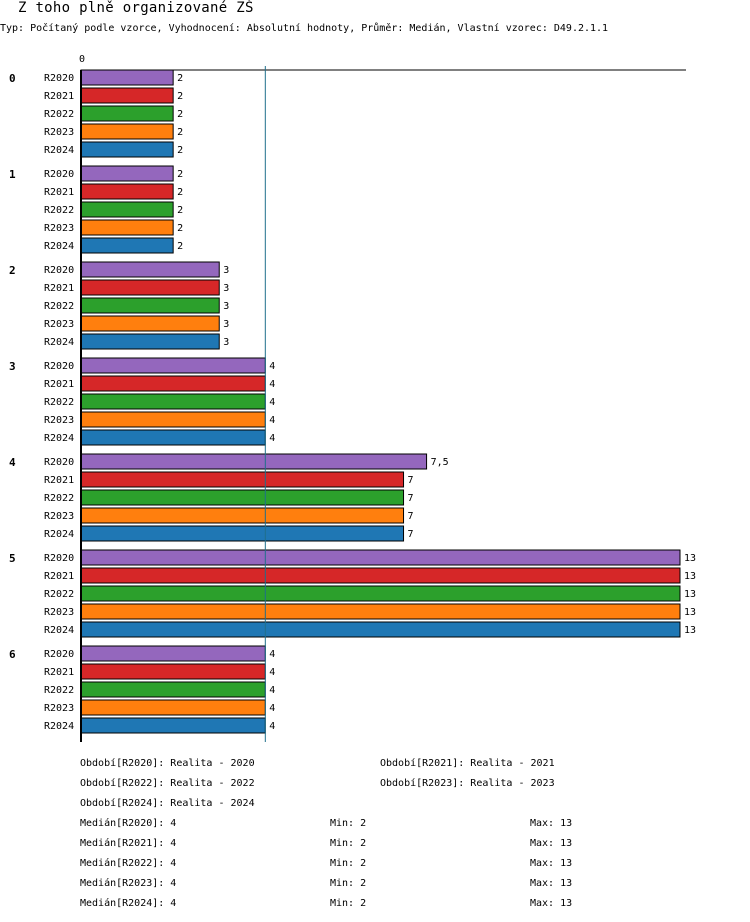 The width and height of the screenshot is (750, 922). Describe the element at coordinates (272, 384) in the screenshot. I see `value-label-r2021-3: 4` at that location.